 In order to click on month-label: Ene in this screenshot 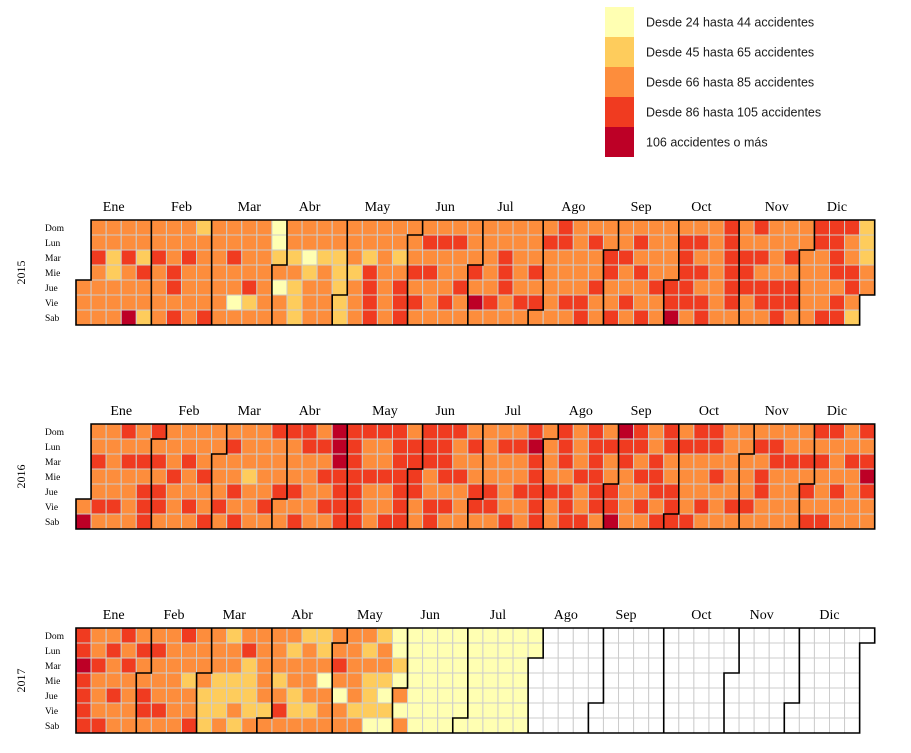, I will do `click(114, 207)`.